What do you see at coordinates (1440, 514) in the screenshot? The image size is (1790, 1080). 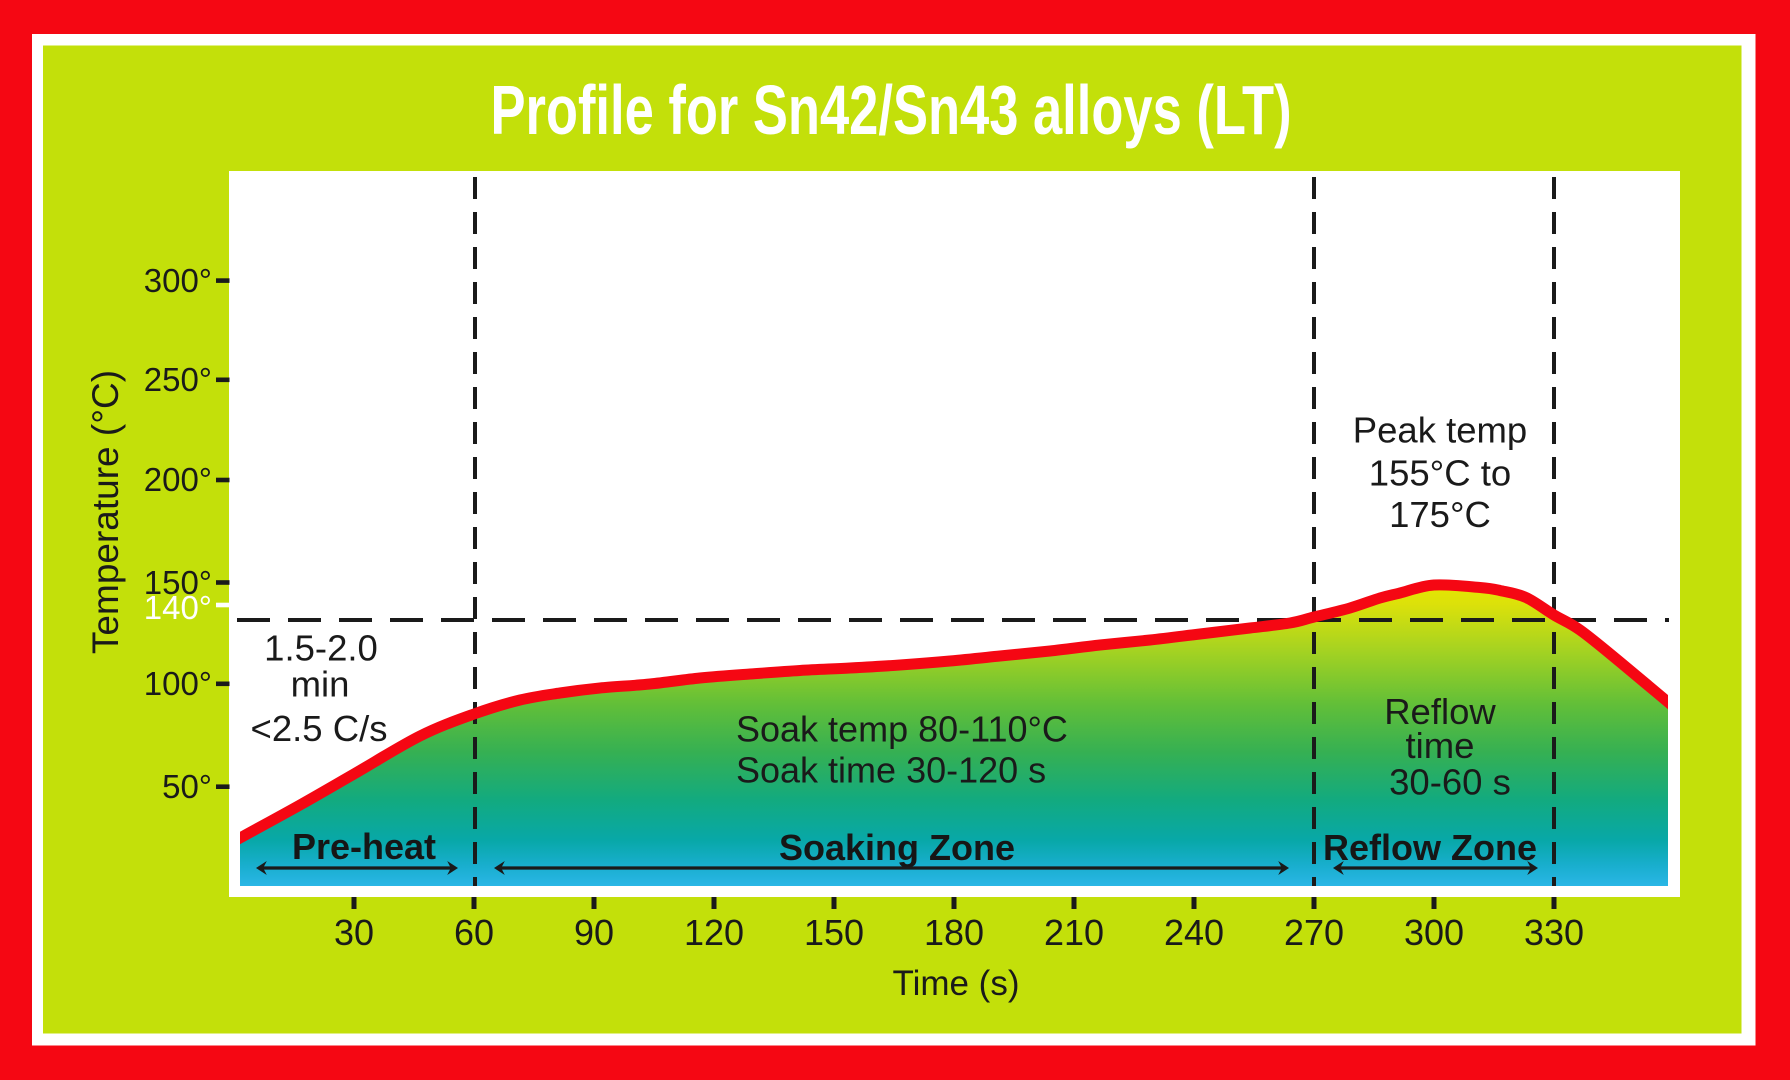 I see `svg-text: 175°C` at bounding box center [1440, 514].